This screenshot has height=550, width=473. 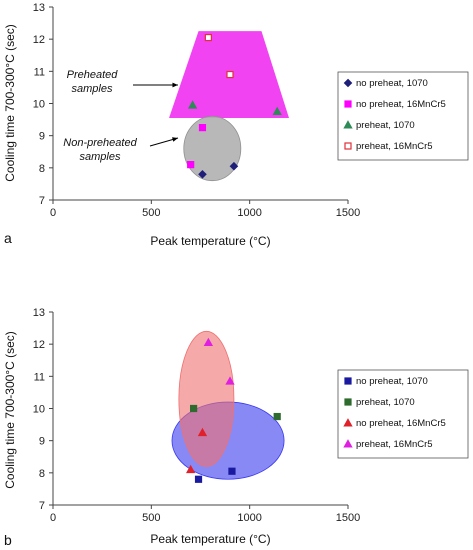 What do you see at coordinates (212, 148) in the screenshot?
I see `non-preheated-region` at bounding box center [212, 148].